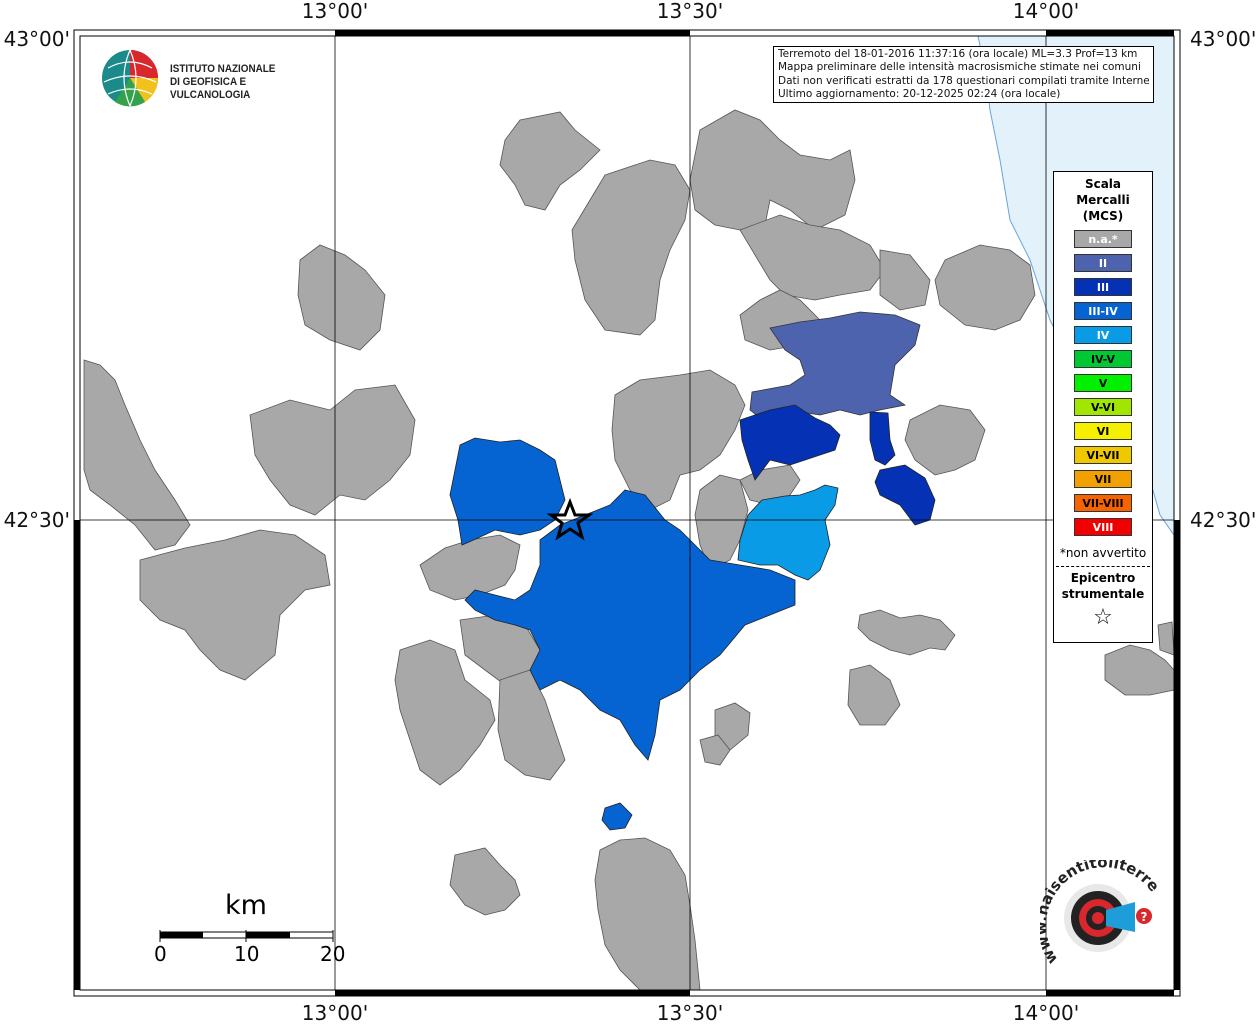 The width and height of the screenshot is (1256, 1024). Describe the element at coordinates (837, 465) in the screenshot. I see `municipalities-intensity-iii` at that location.